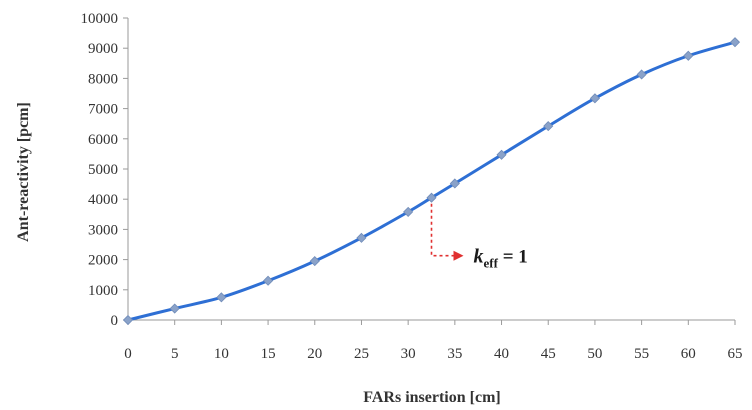  What do you see at coordinates (688, 354) in the screenshot?
I see `x-tick-label: 60` at bounding box center [688, 354].